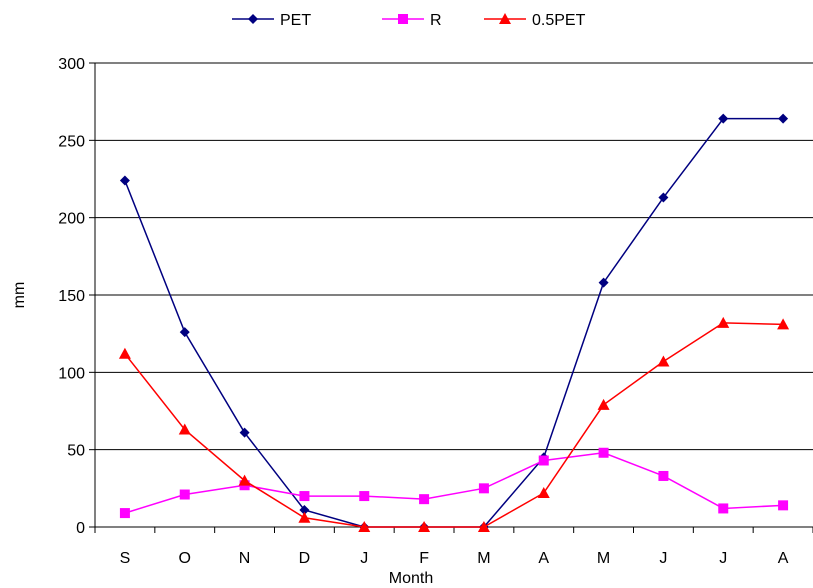 This screenshot has width=813, height=588. I want to click on y-tick-labels: 0 50 100 150 200 250 300, so click(76, 296).